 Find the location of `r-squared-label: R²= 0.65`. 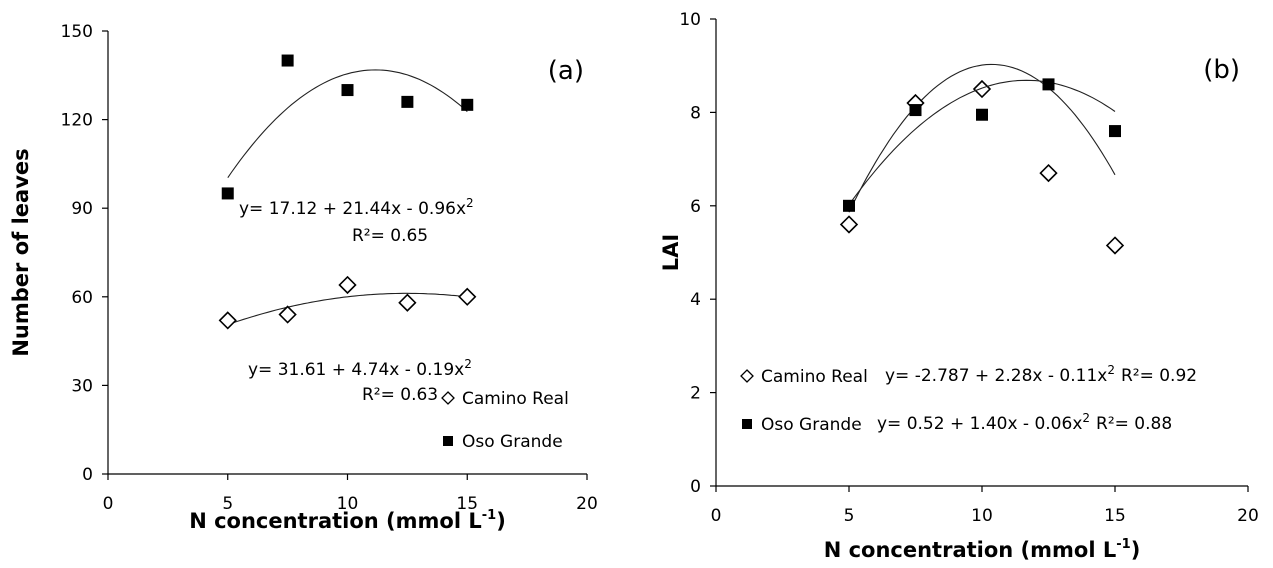

r-squared-label: R²= 0.65 is located at coordinates (390, 236).